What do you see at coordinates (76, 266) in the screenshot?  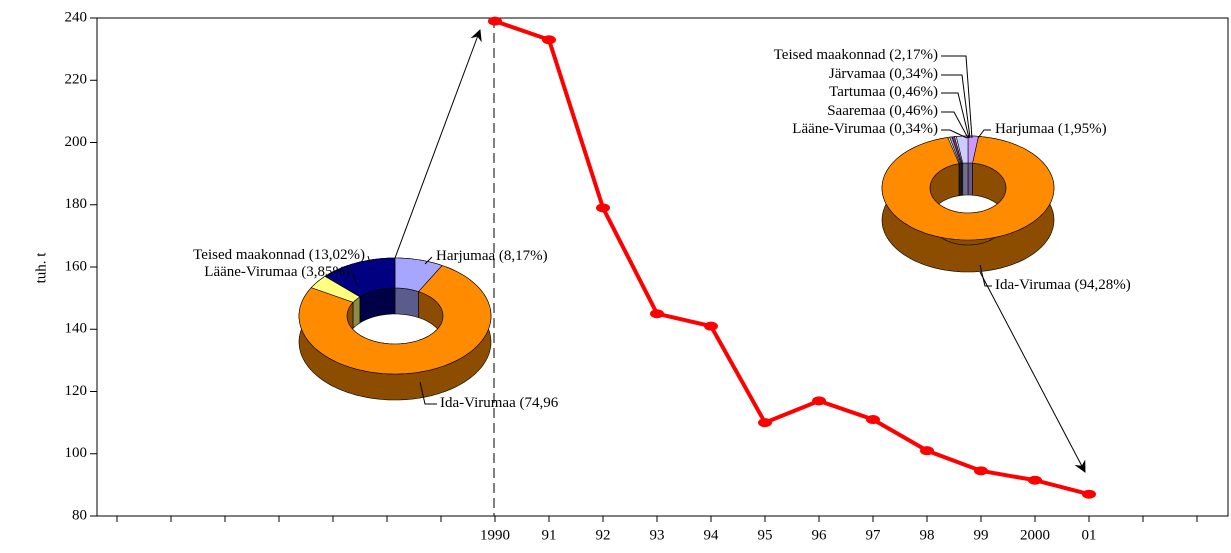 I see `y-tick-label: 160` at bounding box center [76, 266].